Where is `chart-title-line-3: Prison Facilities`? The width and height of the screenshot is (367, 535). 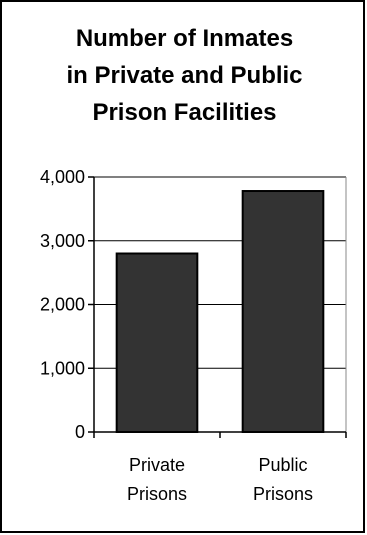 chart-title-line-3: Prison Facilities is located at coordinates (184, 112).